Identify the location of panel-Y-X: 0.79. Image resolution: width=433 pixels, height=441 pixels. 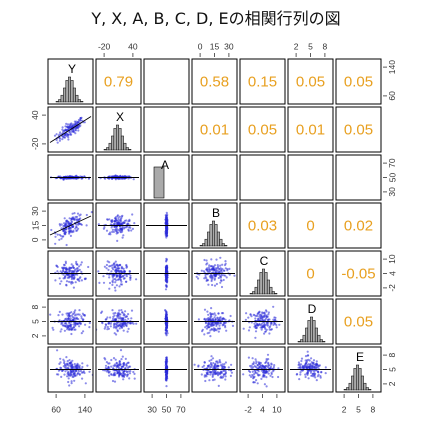
(118, 81).